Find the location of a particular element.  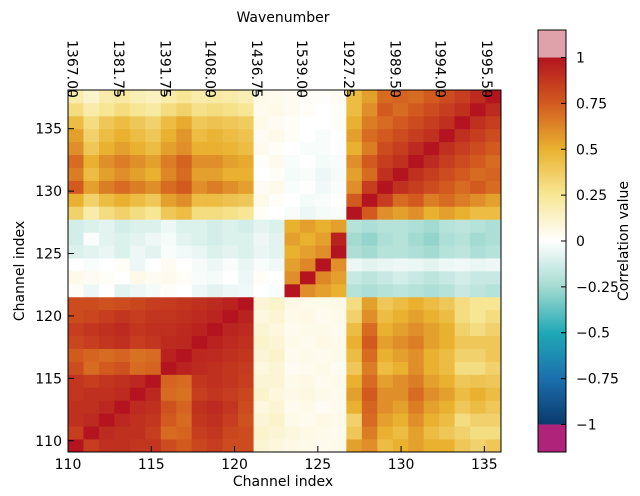

colorbar-tick-label: −0.5 is located at coordinates (593, 334).